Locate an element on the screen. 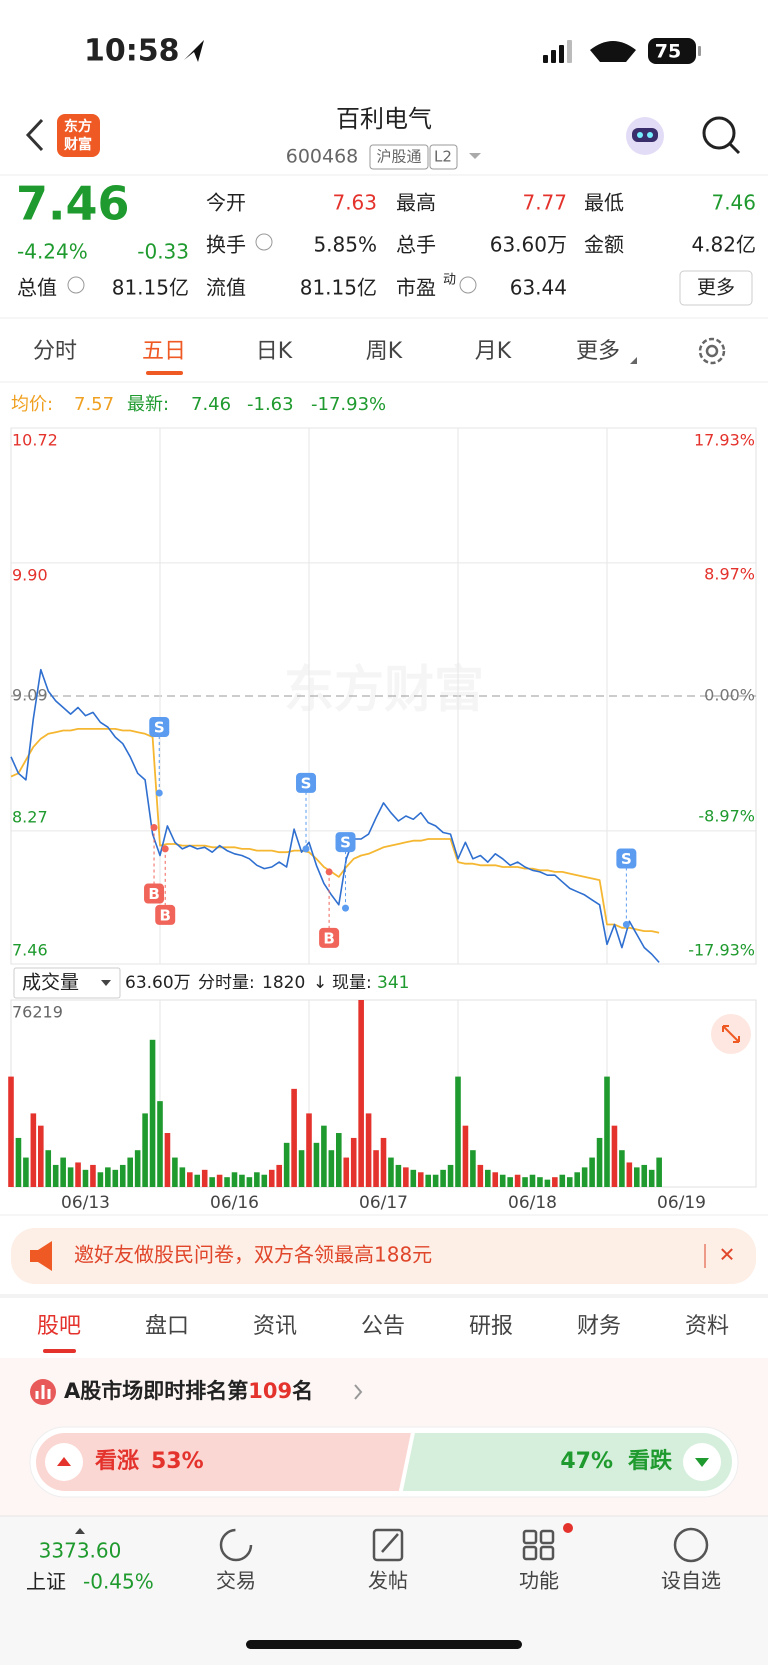 Image resolution: width=768 pixels, height=1665 pixels. y-tick-label: 7.46 is located at coordinates (30, 950).